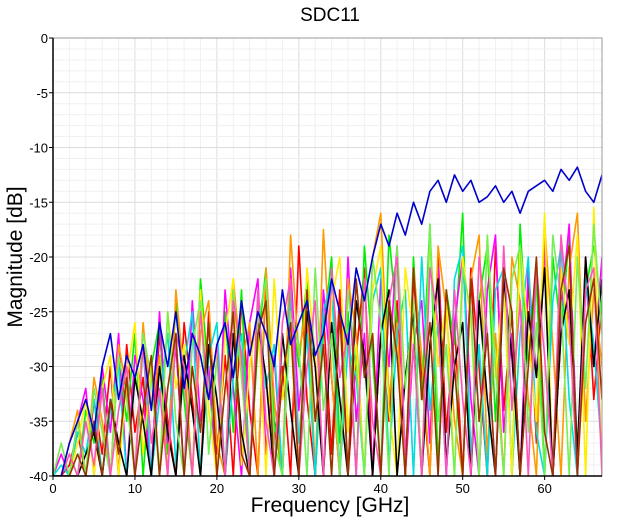  What do you see at coordinates (462, 488) in the screenshot?
I see `x-tick-label: 50` at bounding box center [462, 488].